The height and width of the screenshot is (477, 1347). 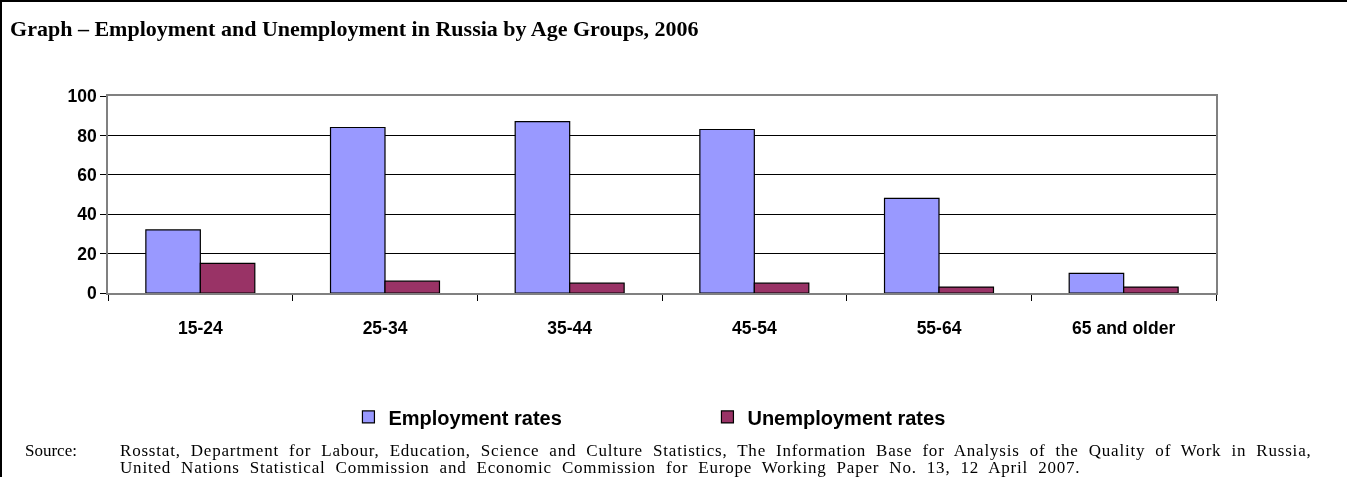 What do you see at coordinates (87, 253) in the screenshot?
I see `y-tick-label: 20` at bounding box center [87, 253].